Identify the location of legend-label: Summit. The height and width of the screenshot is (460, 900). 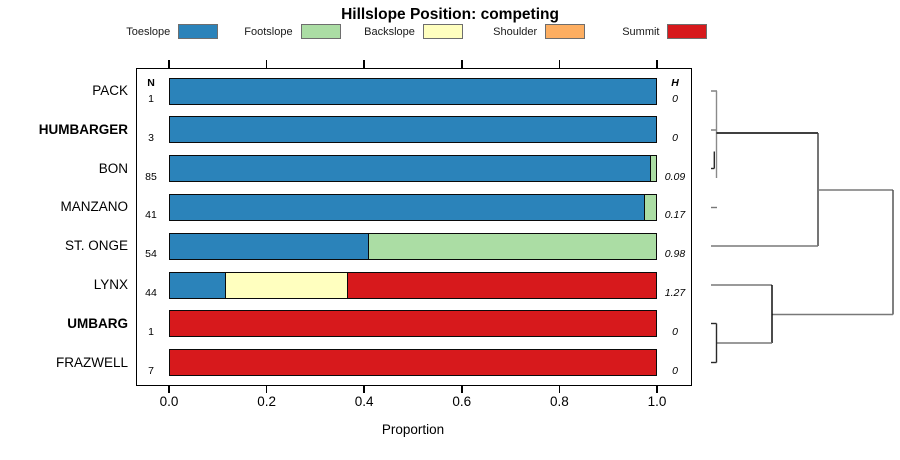
(641, 31).